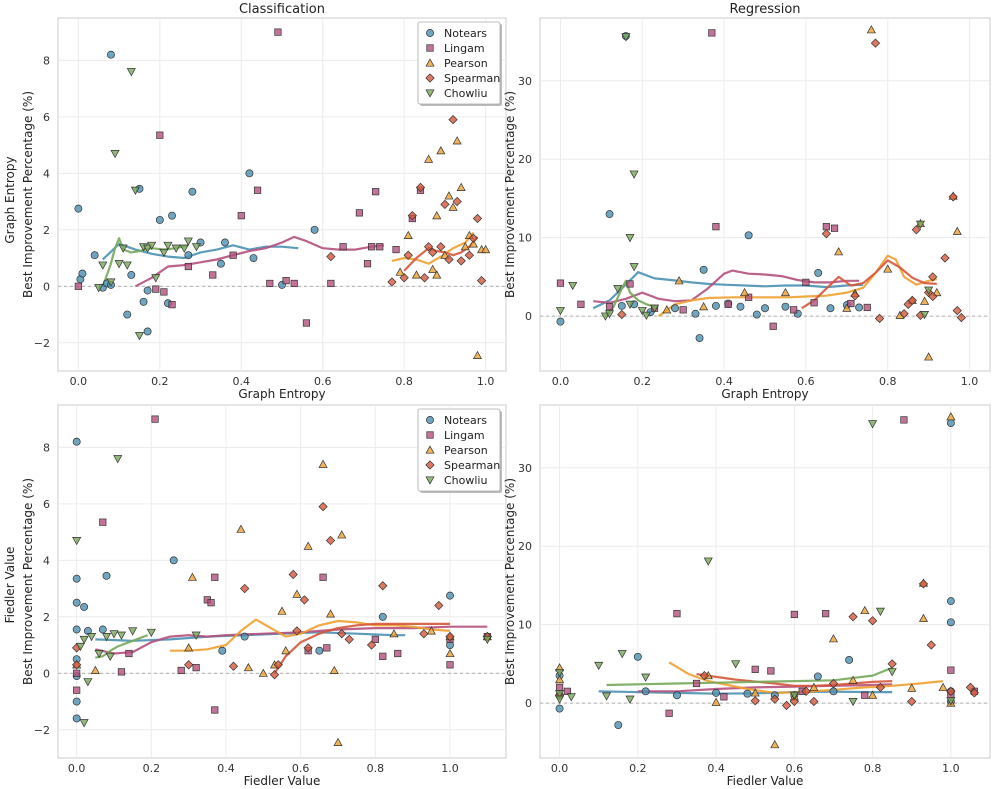  I want to click on legend-label-lingam: Lingam, so click(464, 48).